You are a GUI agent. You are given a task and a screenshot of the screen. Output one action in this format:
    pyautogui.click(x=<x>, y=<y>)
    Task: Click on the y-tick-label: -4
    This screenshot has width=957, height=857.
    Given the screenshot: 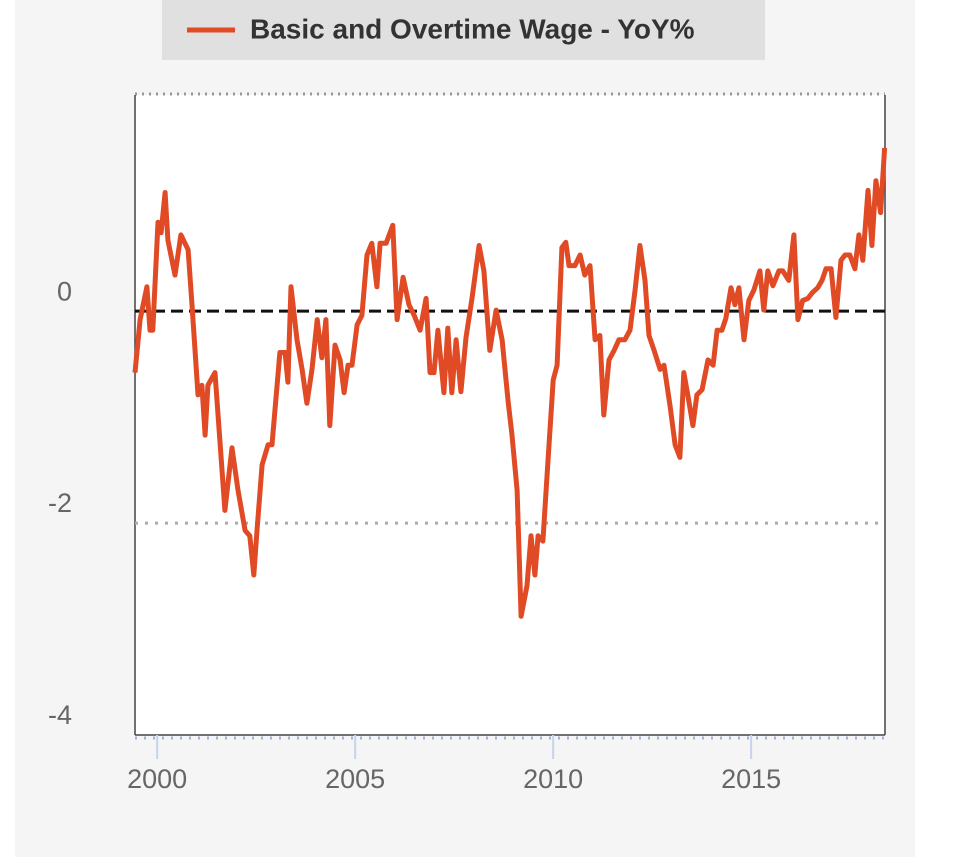 What is the action you would take?
    pyautogui.click(x=60, y=715)
    